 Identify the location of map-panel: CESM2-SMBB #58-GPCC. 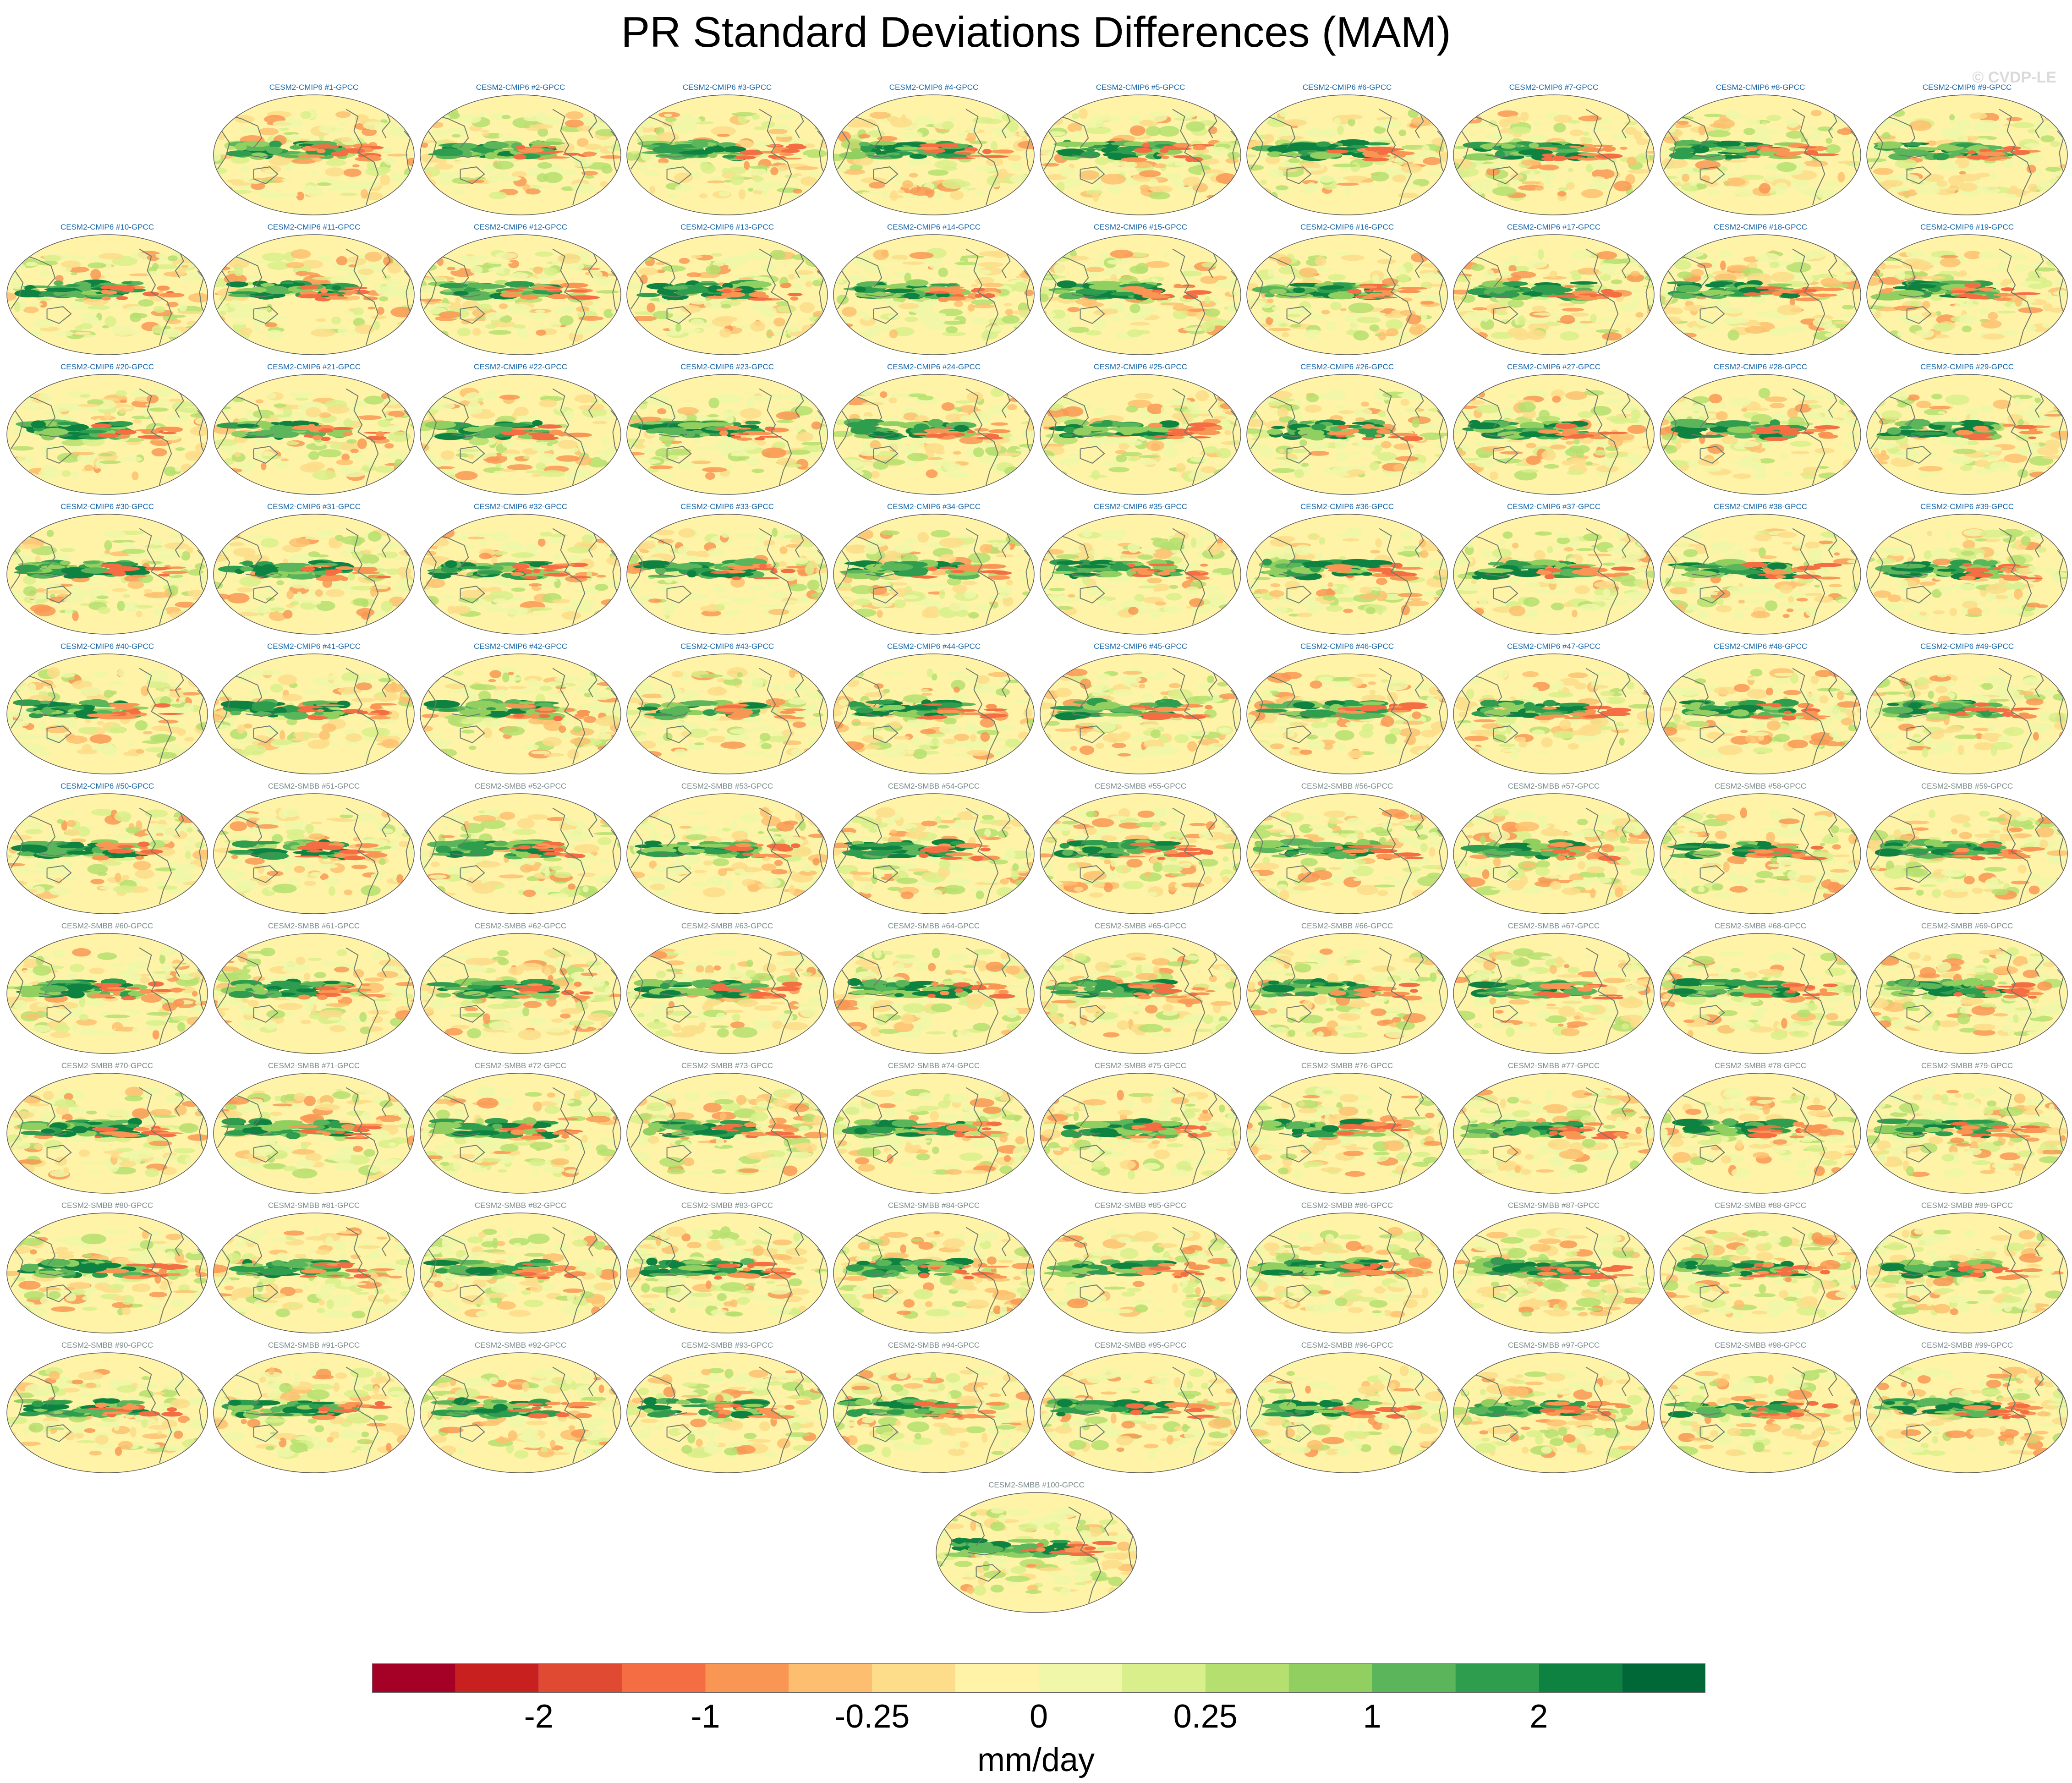
(1761, 852).